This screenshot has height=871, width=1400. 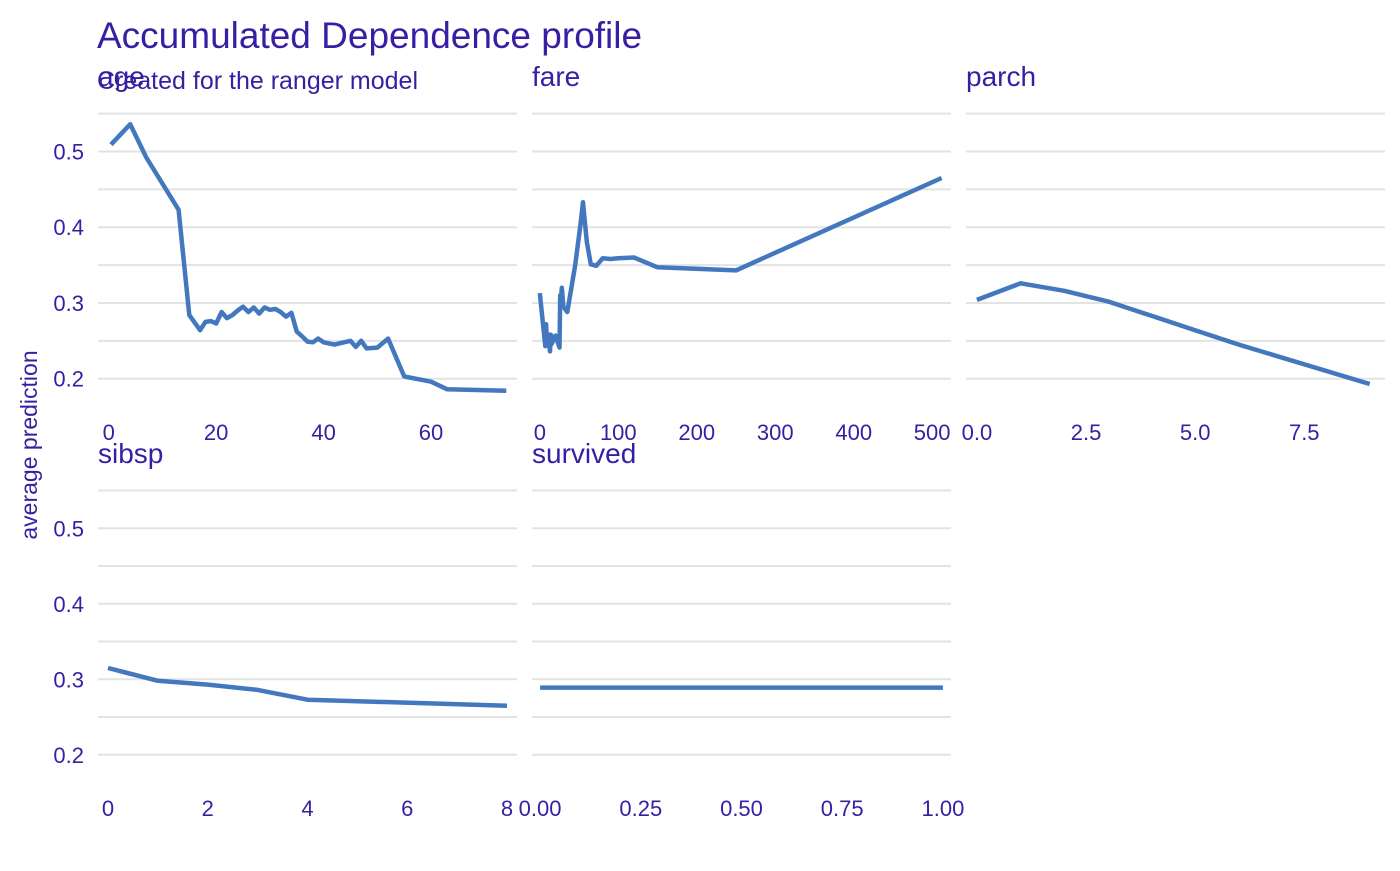 What do you see at coordinates (431, 432) in the screenshot?
I see `x-tick-label: 60` at bounding box center [431, 432].